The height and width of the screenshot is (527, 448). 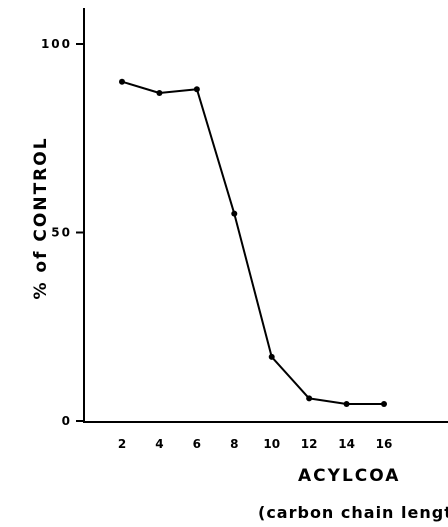 What do you see at coordinates (41, 217) in the screenshot?
I see `y-axis-title: % of CONTROL` at bounding box center [41, 217].